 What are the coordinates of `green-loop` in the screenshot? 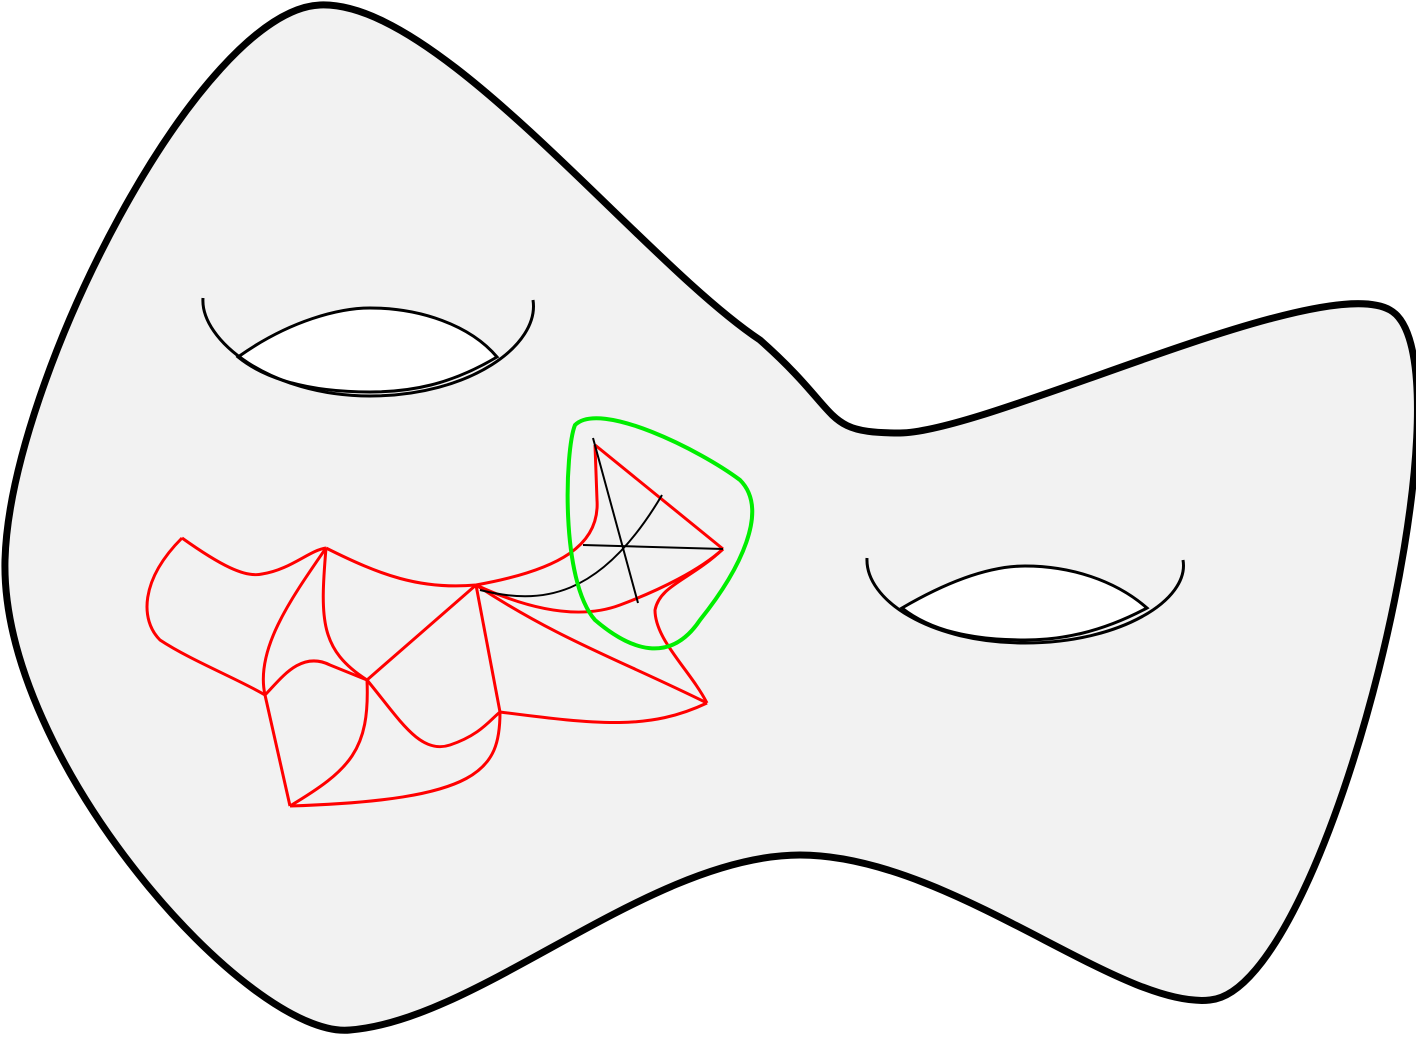 It's located at (660, 533).